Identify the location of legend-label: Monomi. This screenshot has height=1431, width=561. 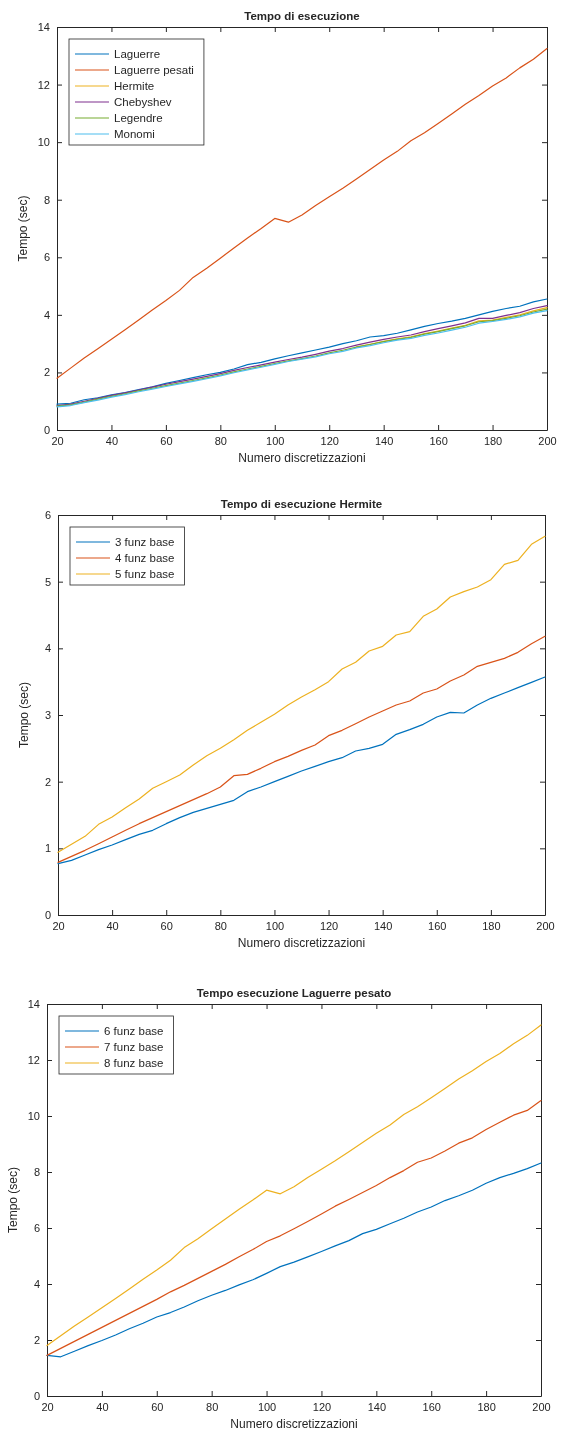
(134, 134).